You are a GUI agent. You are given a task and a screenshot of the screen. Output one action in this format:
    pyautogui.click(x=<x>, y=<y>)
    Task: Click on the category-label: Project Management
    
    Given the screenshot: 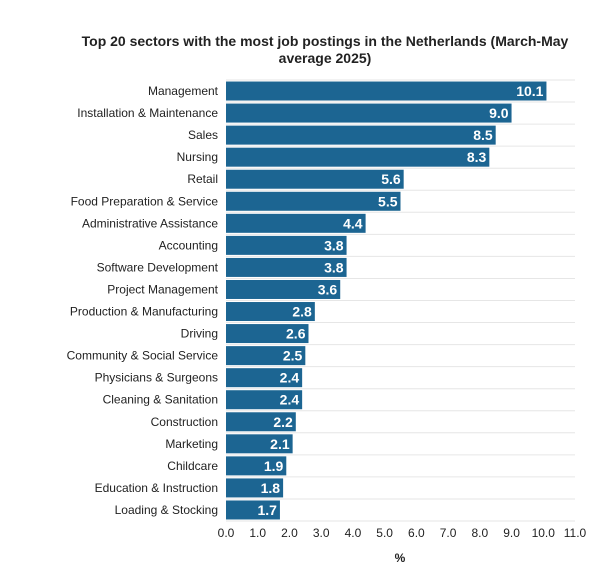 What is the action you would take?
    pyautogui.click(x=162, y=289)
    